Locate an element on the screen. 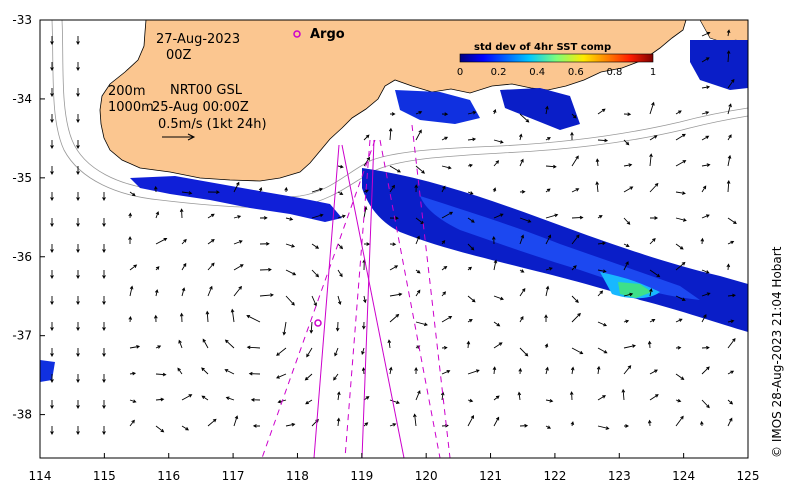  y-tick-label: -34 is located at coordinates (22, 99).